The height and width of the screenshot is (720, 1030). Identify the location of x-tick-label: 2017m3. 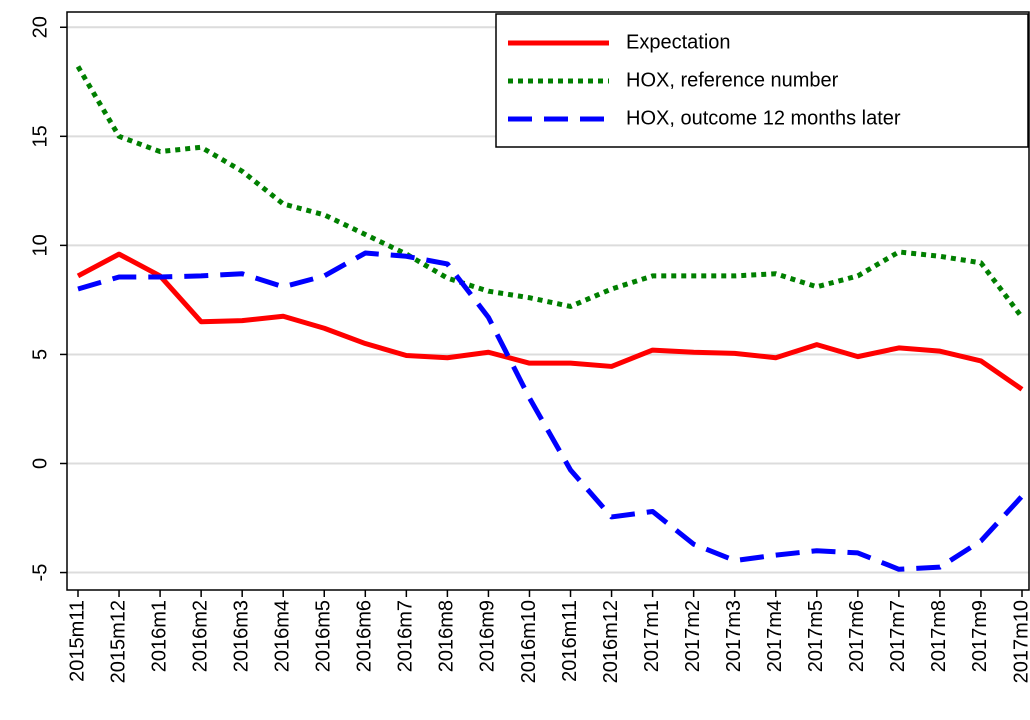
(734, 636).